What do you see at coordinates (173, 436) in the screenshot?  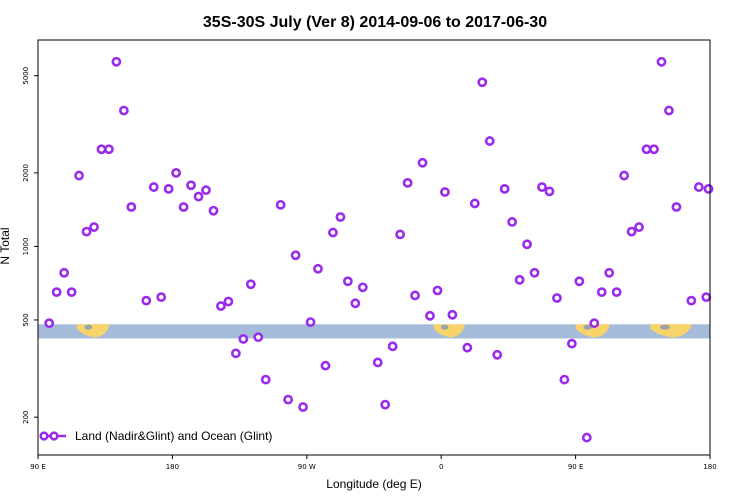 I see `legend-entry: Land (Nadir&Glint) and Ocean (Glint)` at bounding box center [173, 436].